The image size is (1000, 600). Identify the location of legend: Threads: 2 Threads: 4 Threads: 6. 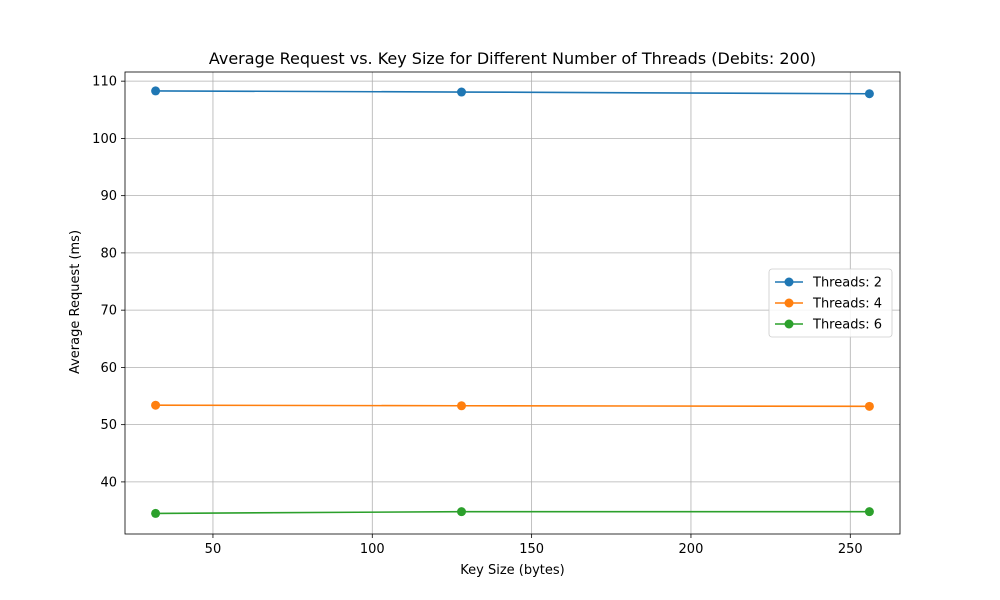
(830, 303).